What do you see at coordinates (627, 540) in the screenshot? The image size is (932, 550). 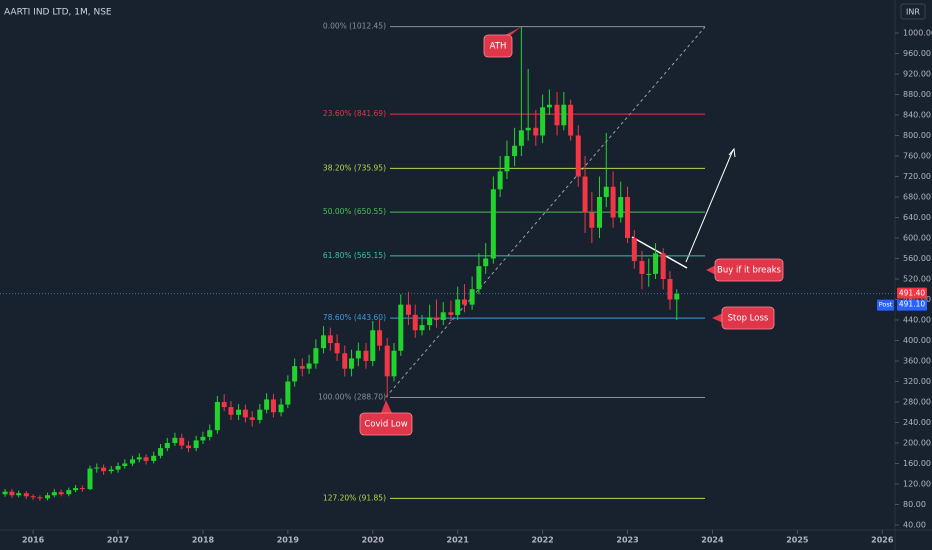 I see `x-tick-label: 2023` at bounding box center [627, 540].